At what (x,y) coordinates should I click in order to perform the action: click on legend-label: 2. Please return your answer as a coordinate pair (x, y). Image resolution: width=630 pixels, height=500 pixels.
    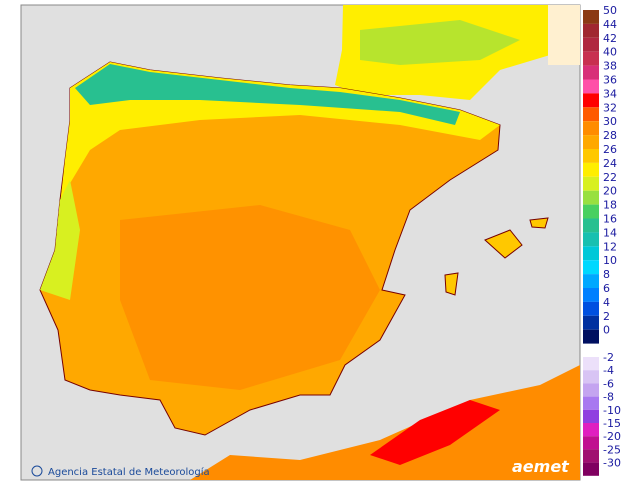
    Looking at the image, I should click on (606, 316).